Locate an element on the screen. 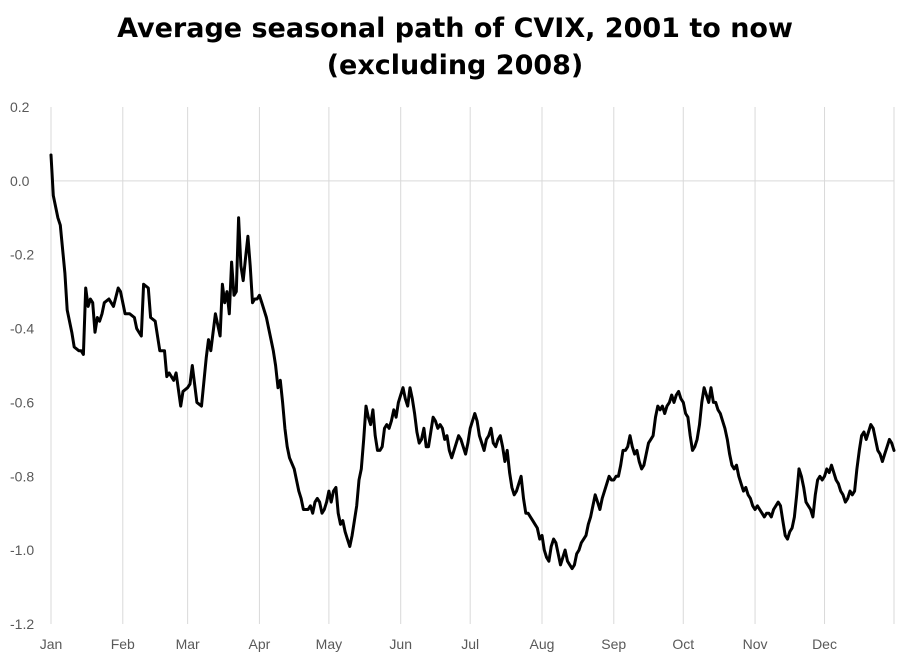 Image resolution: width=910 pixels, height=662 pixels. x-tick-label: Nov is located at coordinates (755, 644).